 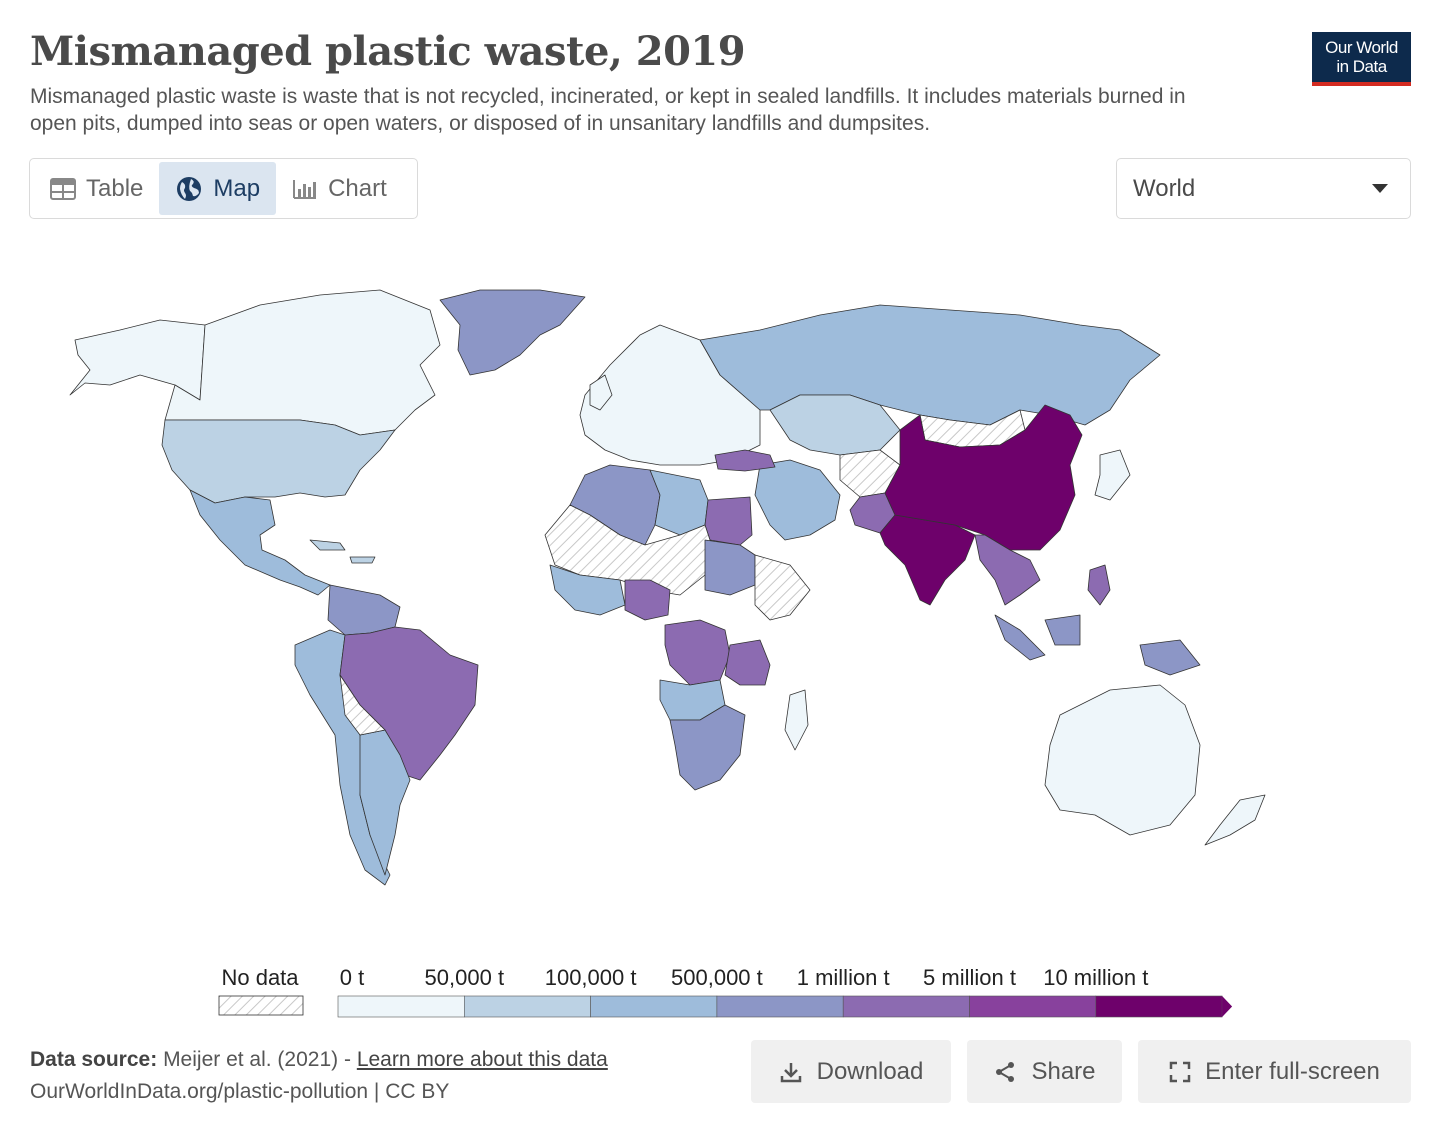 What do you see at coordinates (1380, 188) in the screenshot?
I see `chevron-down-icon` at bounding box center [1380, 188].